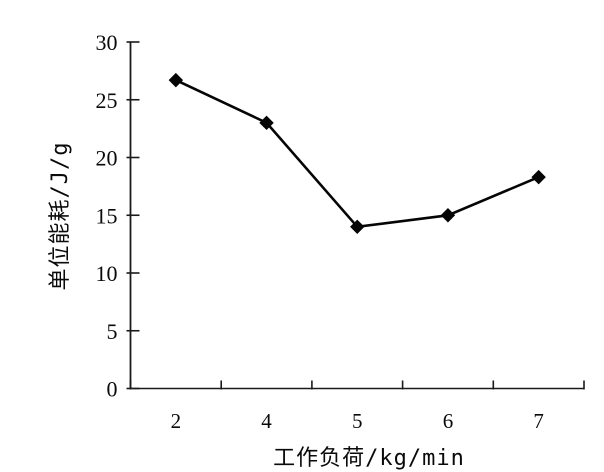 This screenshot has height=472, width=604. I want to click on y-tick-label: 15, so click(107, 215).